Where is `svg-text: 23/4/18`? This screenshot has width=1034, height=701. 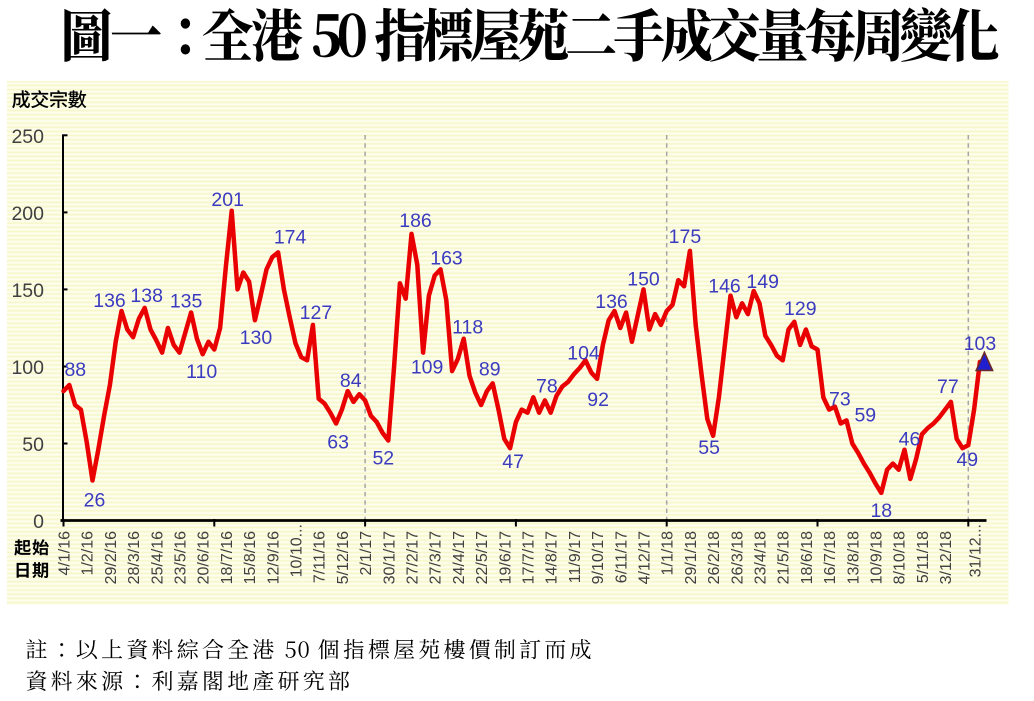 svg-text: 23/4/18 is located at coordinates (761, 557).